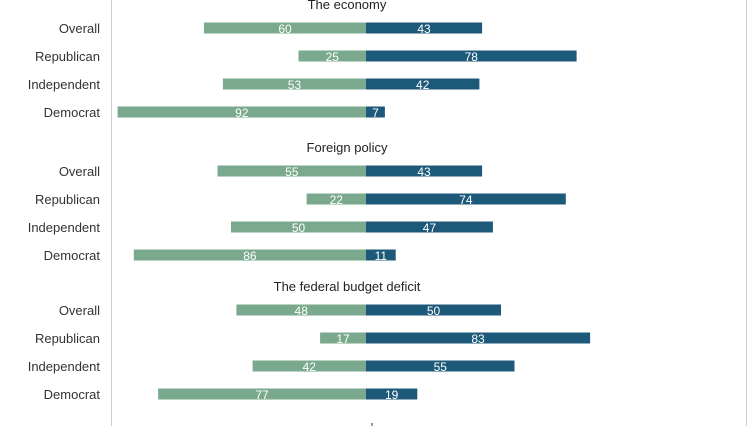 The height and width of the screenshot is (426, 747). Describe the element at coordinates (347, 6) in the screenshot. I see `panel-title: The economy` at that location.